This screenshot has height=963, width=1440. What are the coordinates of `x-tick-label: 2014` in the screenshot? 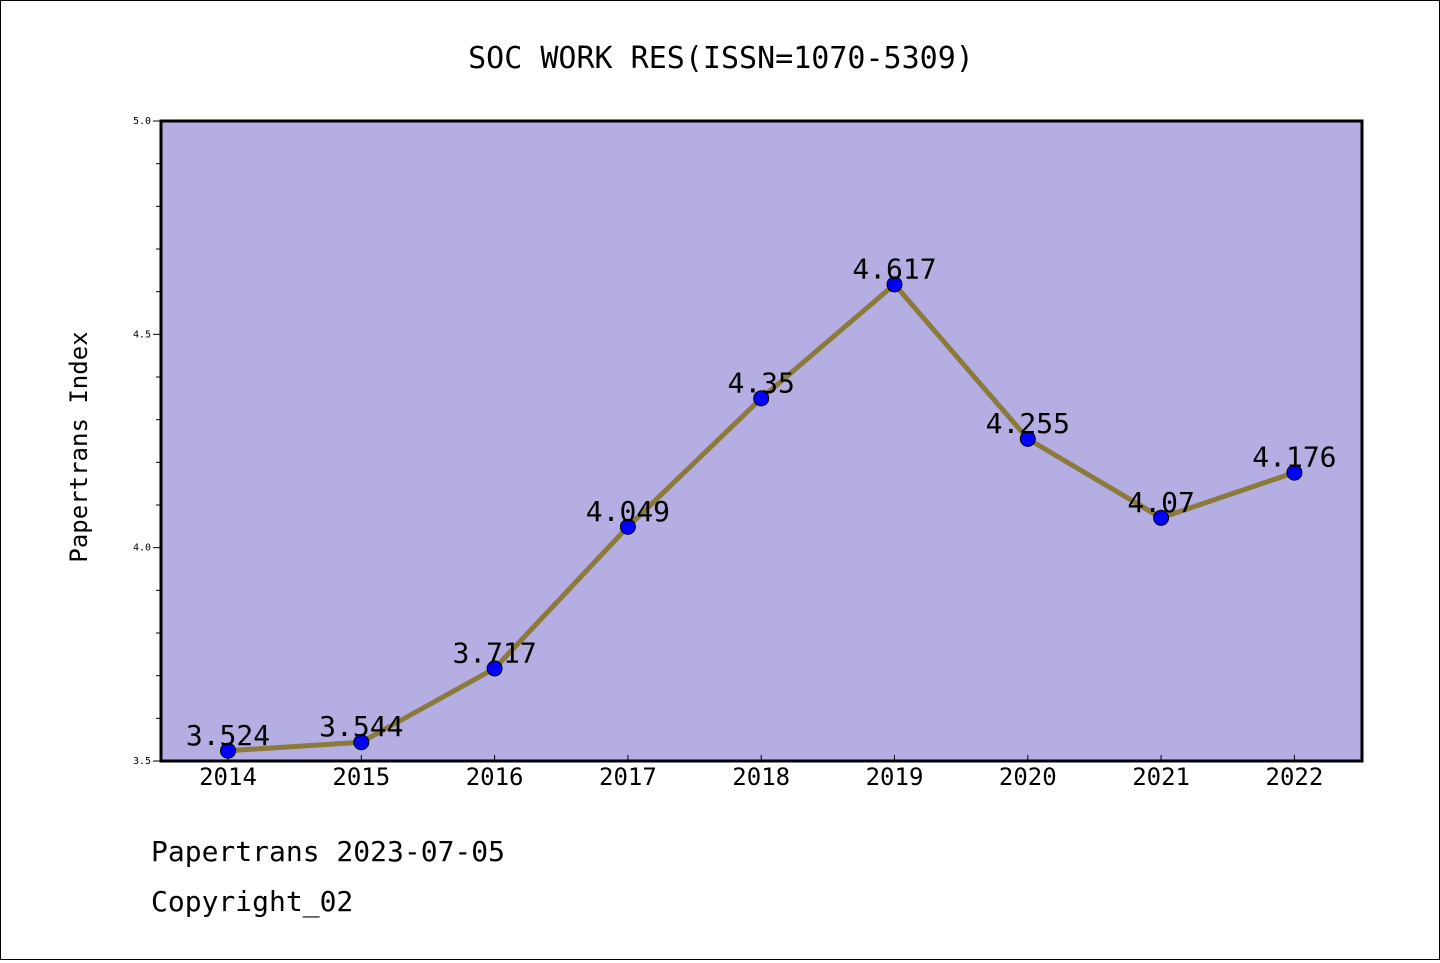 It's located at (228, 777).